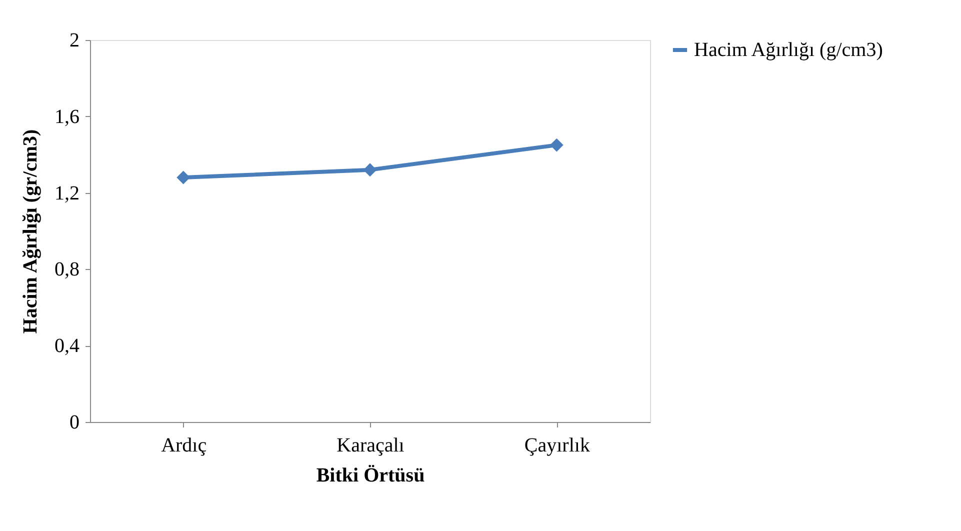  I want to click on y-tick-label: 0,4, so click(67, 346).